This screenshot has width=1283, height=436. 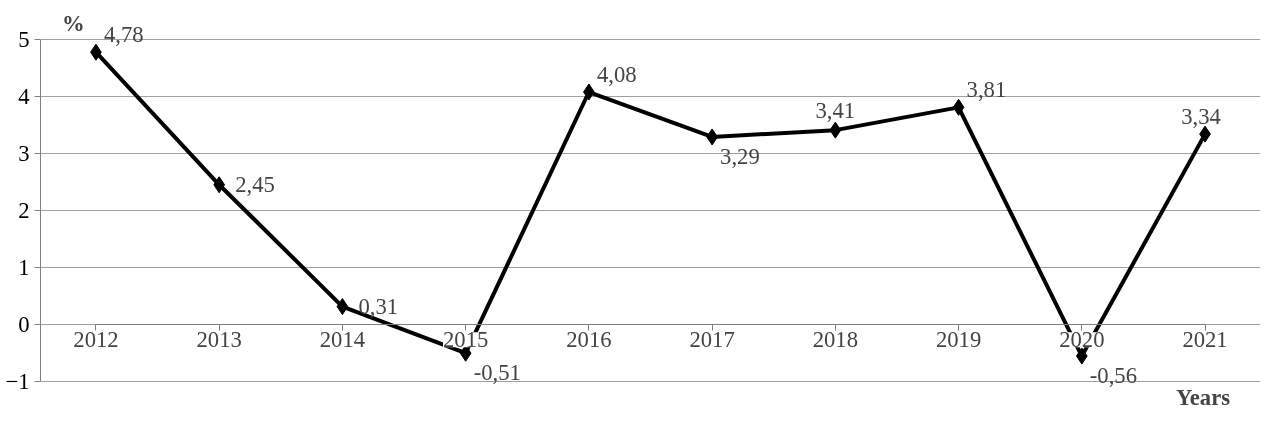 What do you see at coordinates (96, 340) in the screenshot?
I see `x-tick-label: 2012` at bounding box center [96, 340].